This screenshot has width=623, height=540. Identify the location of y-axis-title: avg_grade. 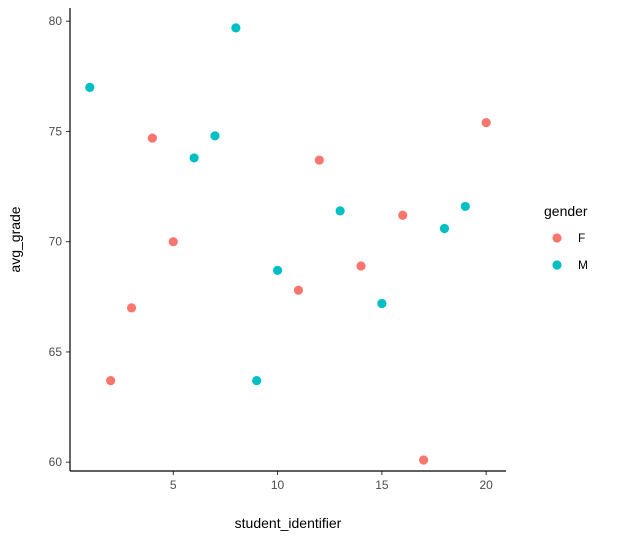
(15, 239).